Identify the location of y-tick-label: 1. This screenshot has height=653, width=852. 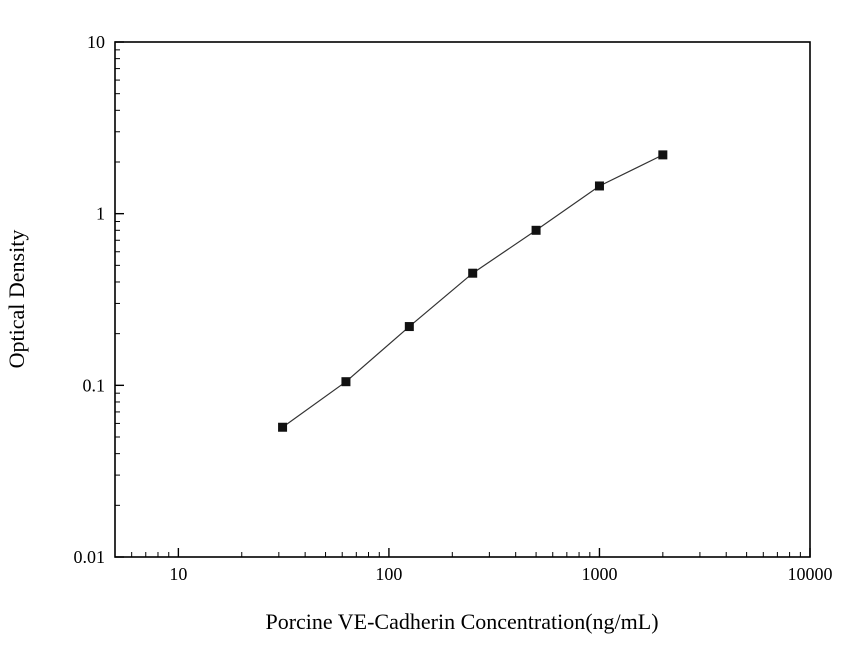
(100, 214).